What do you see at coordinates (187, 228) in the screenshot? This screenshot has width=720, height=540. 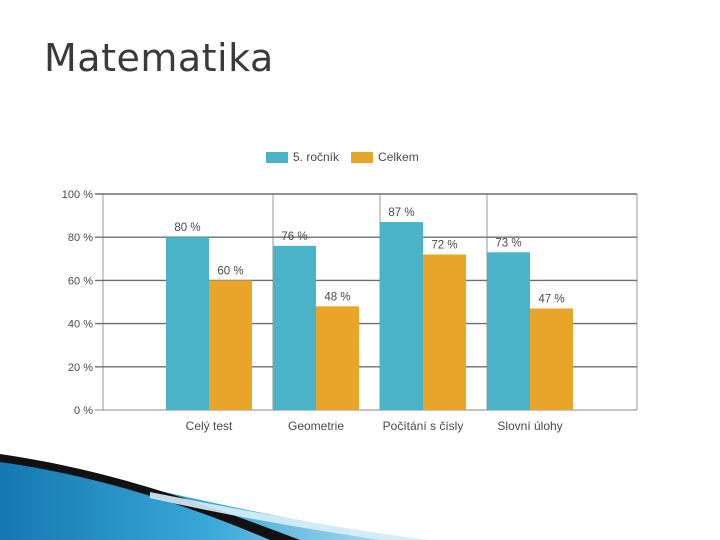 I see `data-label: 80 %` at bounding box center [187, 228].